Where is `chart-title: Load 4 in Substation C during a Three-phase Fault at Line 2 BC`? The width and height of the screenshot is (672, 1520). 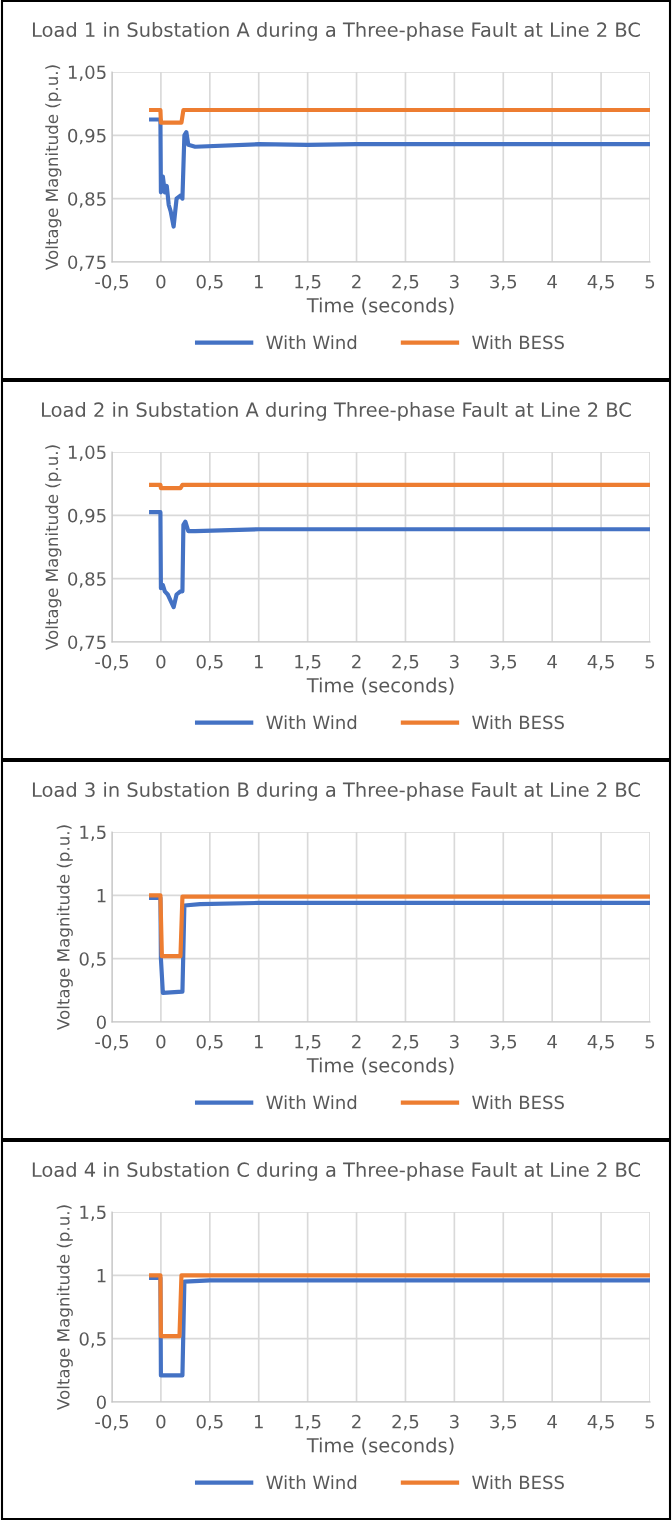
chart-title: Load 4 in Substation C during a Three-phase Fault at Line 2 BC is located at coordinates (336, 1171).